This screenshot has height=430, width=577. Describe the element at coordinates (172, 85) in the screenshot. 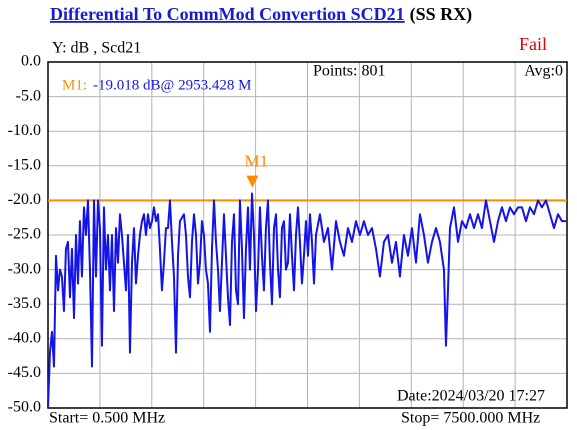

I see `marker-readout: -19.018 dB@ 2953.428 M` at that location.